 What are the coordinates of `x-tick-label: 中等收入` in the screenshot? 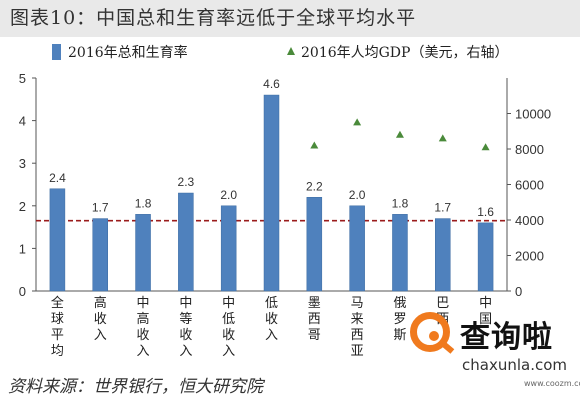 It's located at (185, 327).